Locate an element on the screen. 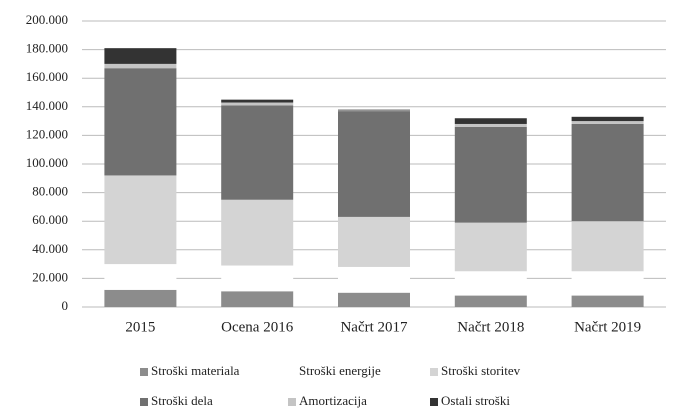  y-tick-label: 180.000 is located at coordinates (47, 48).